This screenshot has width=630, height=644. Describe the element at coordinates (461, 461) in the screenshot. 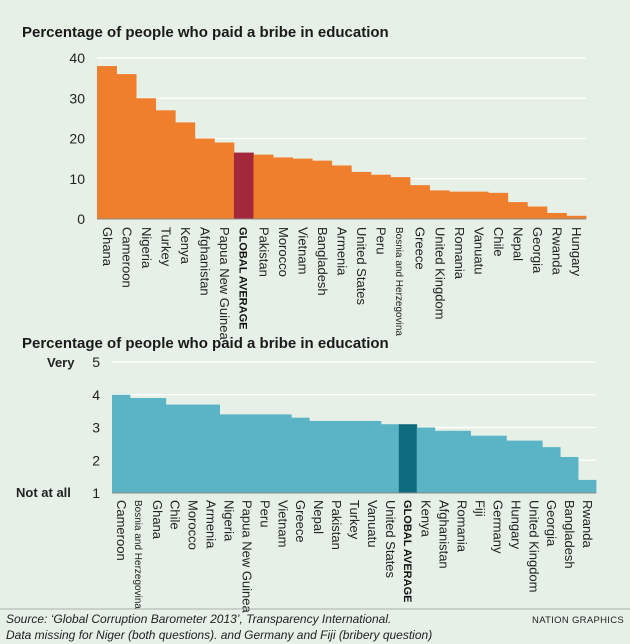

I see `chart2-bar-romania` at that location.